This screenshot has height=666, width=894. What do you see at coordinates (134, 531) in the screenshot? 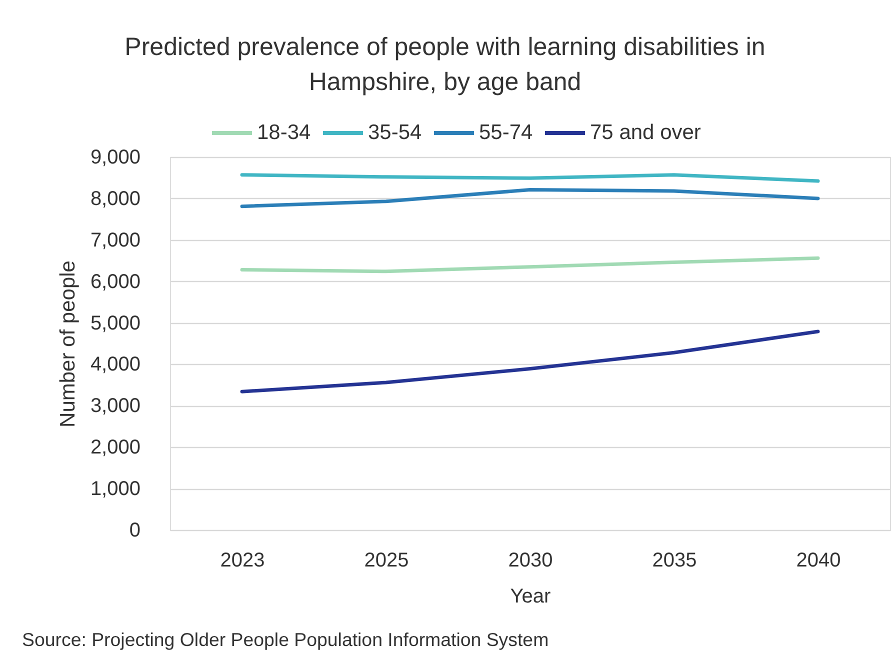
I see `y-tick-label: 0` at bounding box center [134, 531].